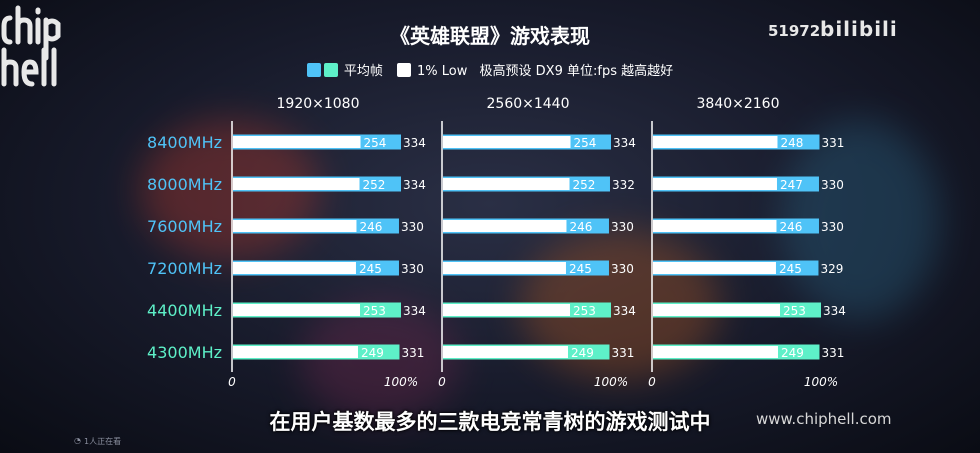 This screenshot has height=453, width=980. I want to click on category-label: 8400MHz, so click(184, 142).